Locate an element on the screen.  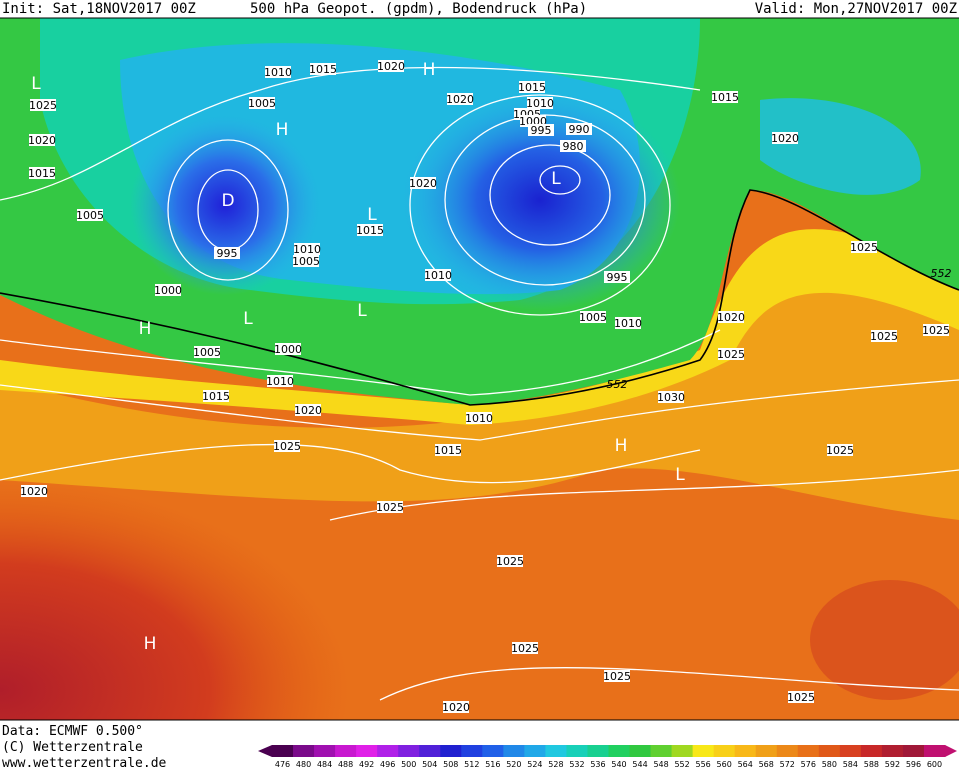
isobar-label: 990 is located at coordinates (579, 129).